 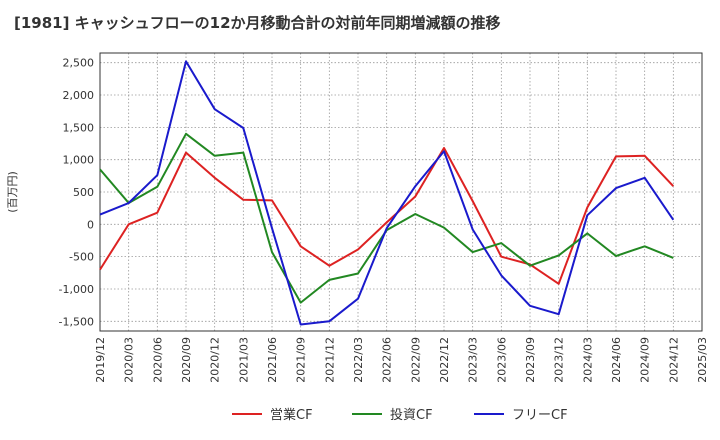 I want to click on x-tick-label: 2024/12, so click(x=673, y=360).